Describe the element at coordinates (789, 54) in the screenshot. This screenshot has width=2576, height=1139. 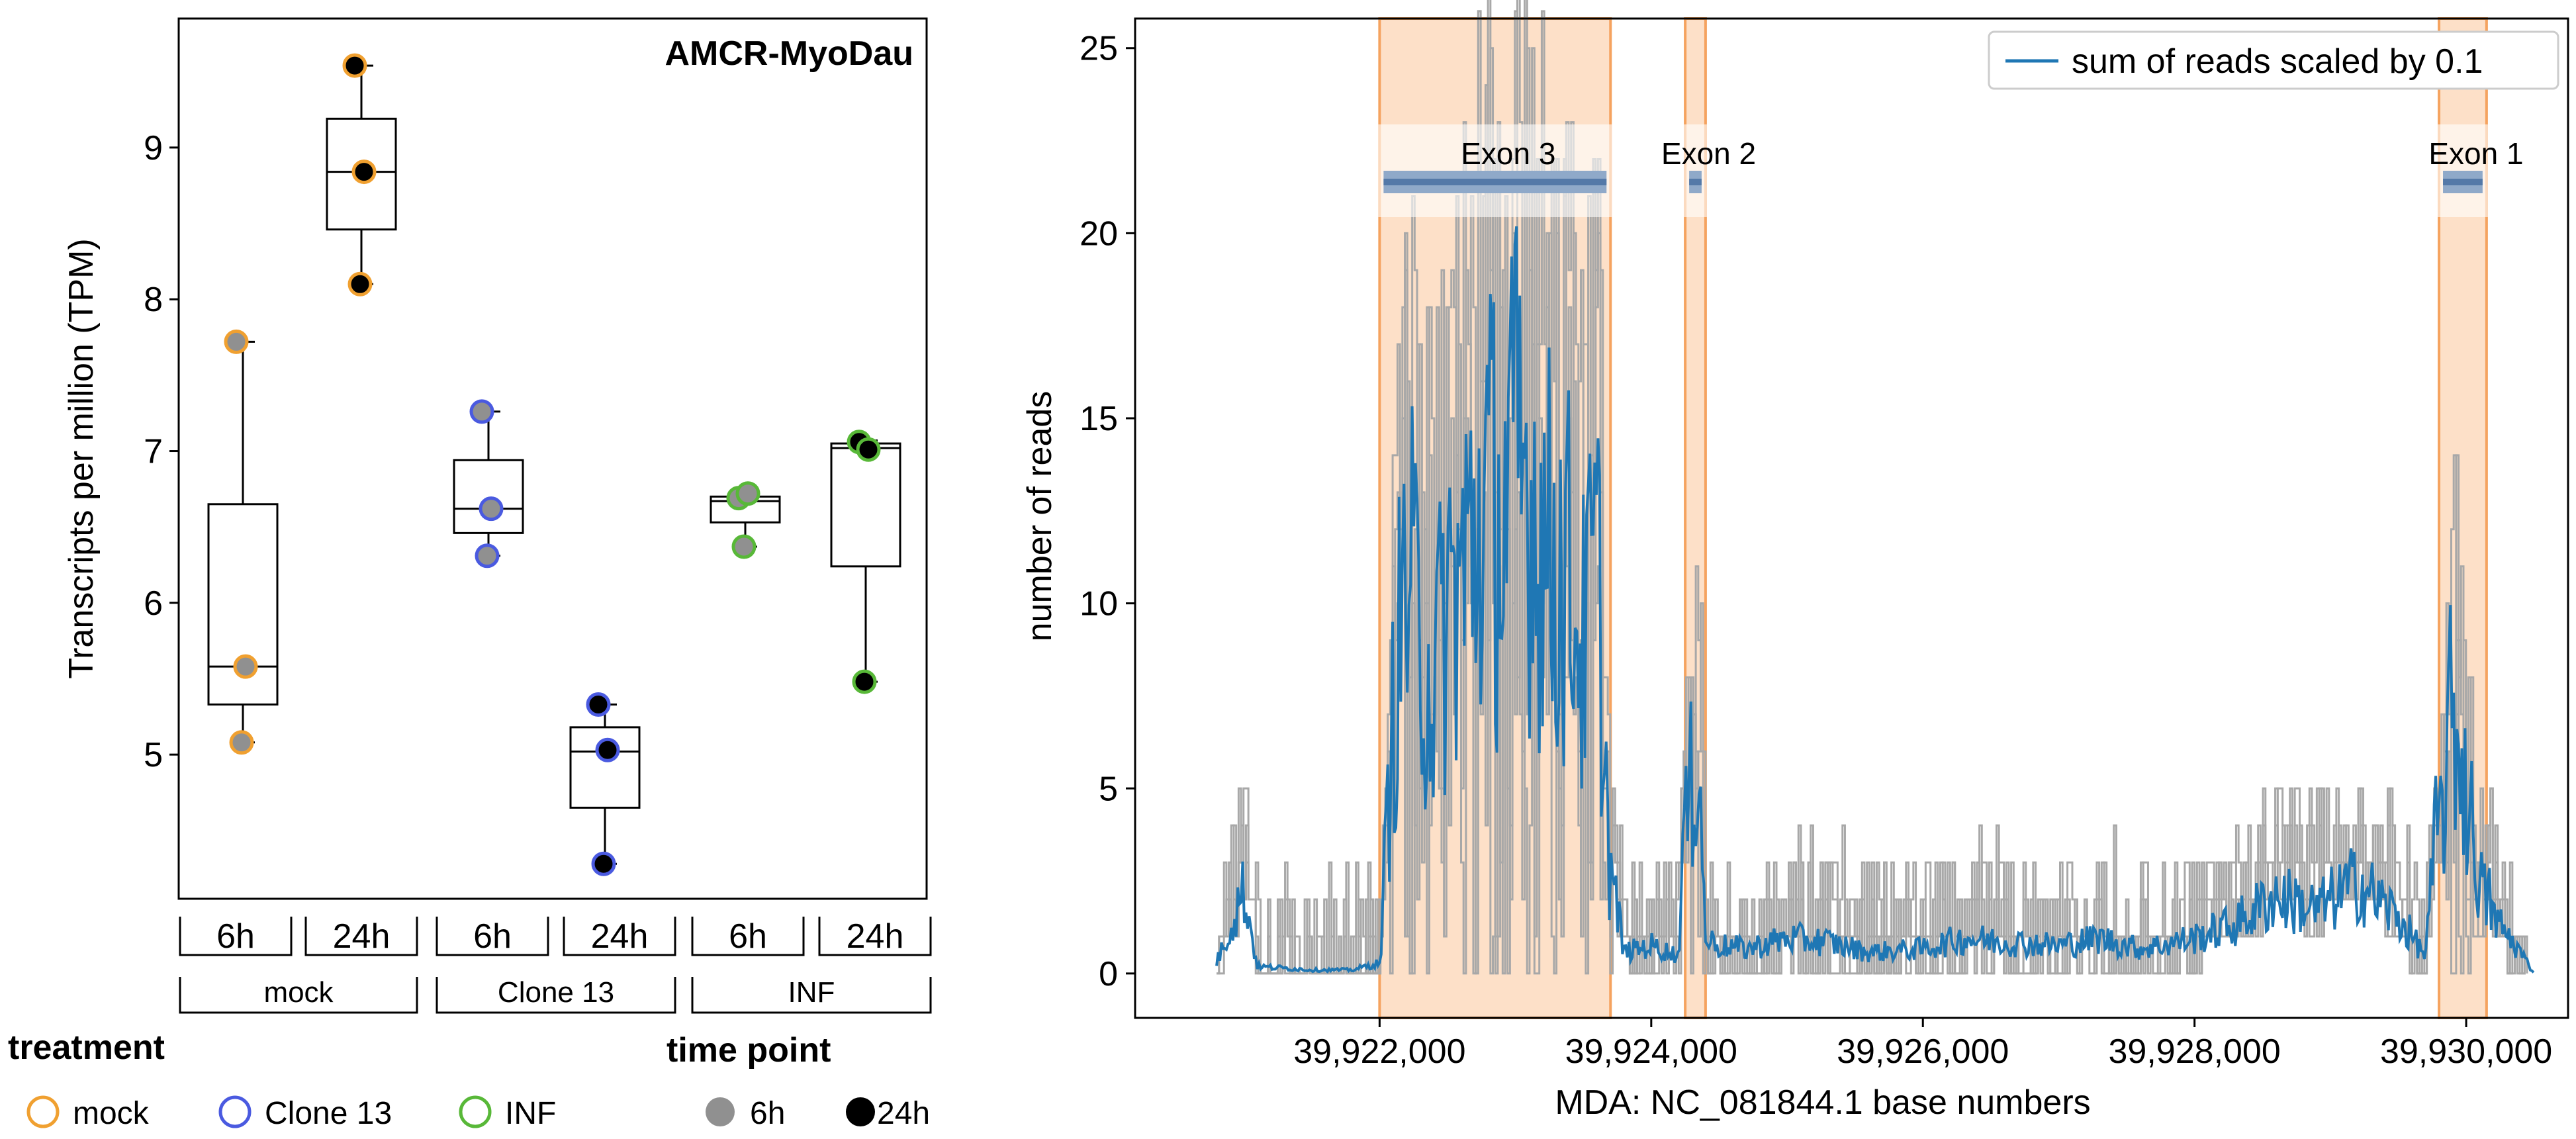
I see `boxplot-title: AMCR-MyoDau` at that location.